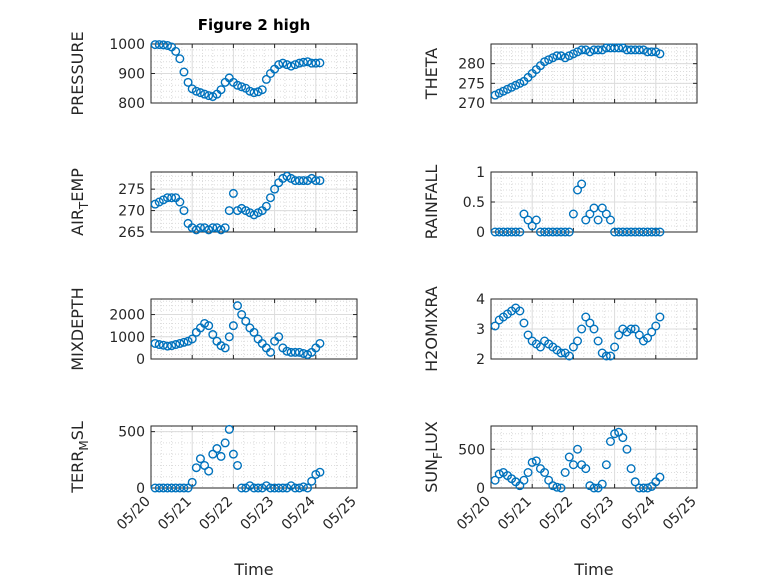  I want to click on y-tick-label: 500, so click(471, 450).